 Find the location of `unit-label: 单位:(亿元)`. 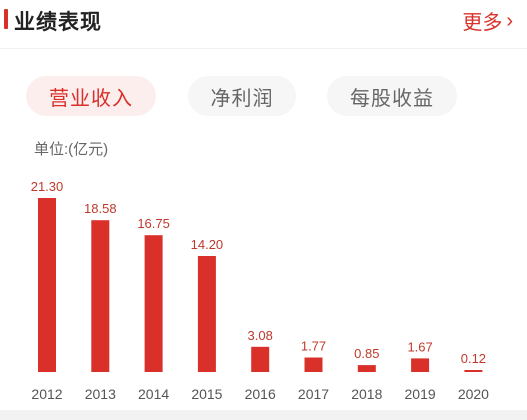

unit-label: 单位:(亿元) is located at coordinates (71, 149).